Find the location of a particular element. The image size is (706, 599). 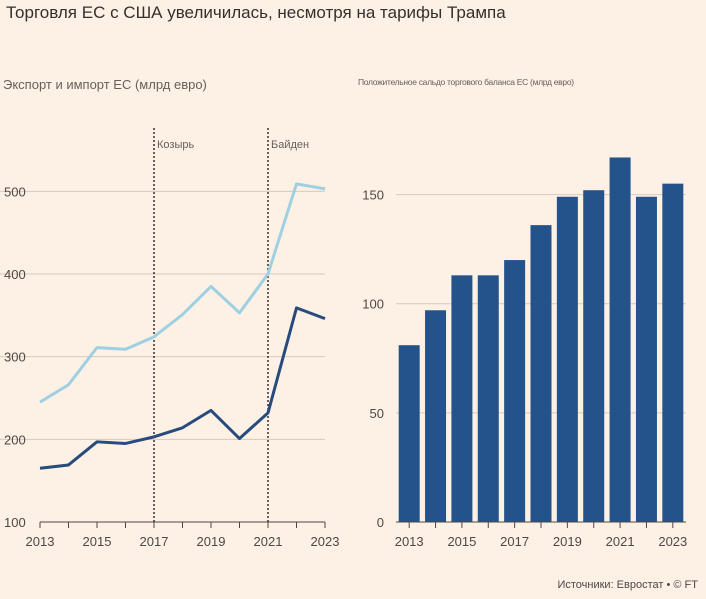

bar-x-tick-label: 2021 is located at coordinates (620, 541).